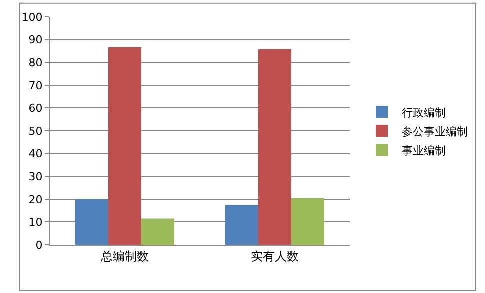 The width and height of the screenshot is (485, 293). I want to click on legend-label: 行政编制, so click(424, 113).